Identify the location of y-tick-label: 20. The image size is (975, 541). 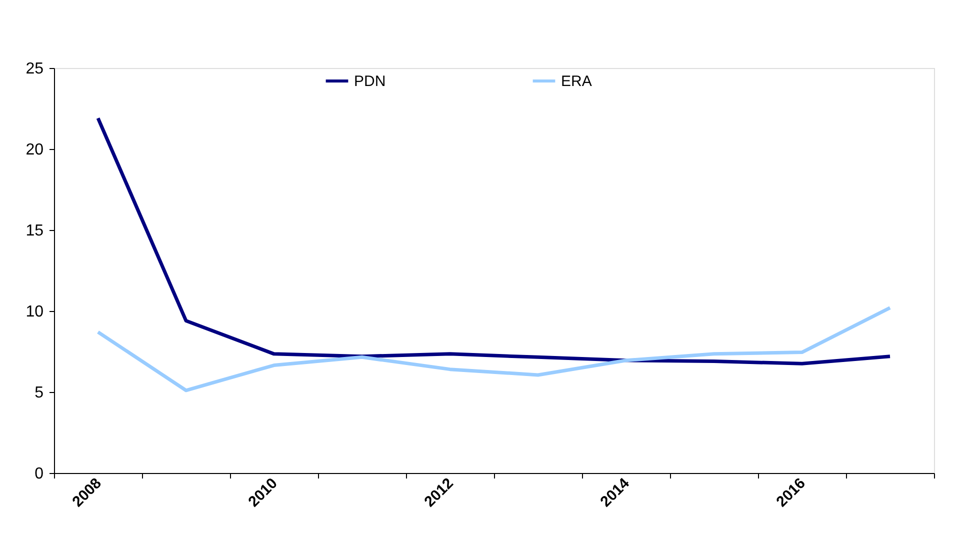
(35, 150).